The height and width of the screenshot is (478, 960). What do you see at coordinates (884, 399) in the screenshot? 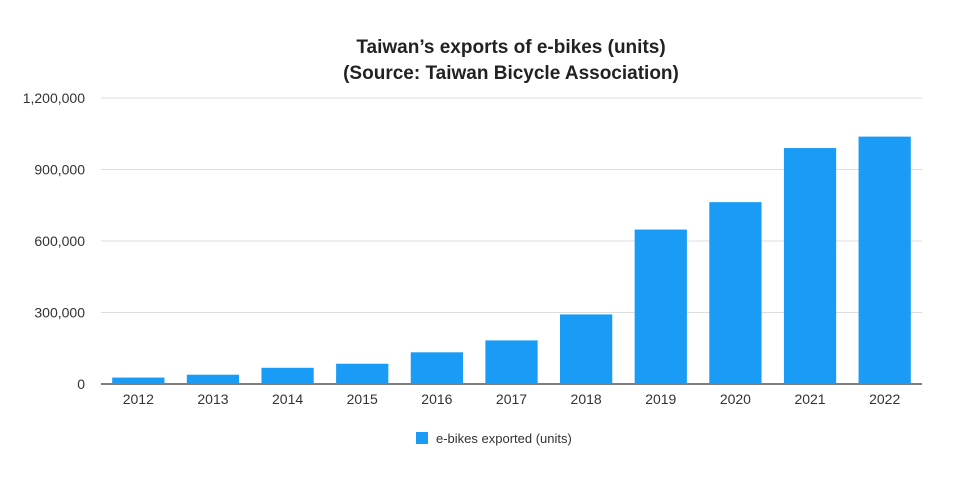
I see `x-tick-label: 2022` at bounding box center [884, 399].